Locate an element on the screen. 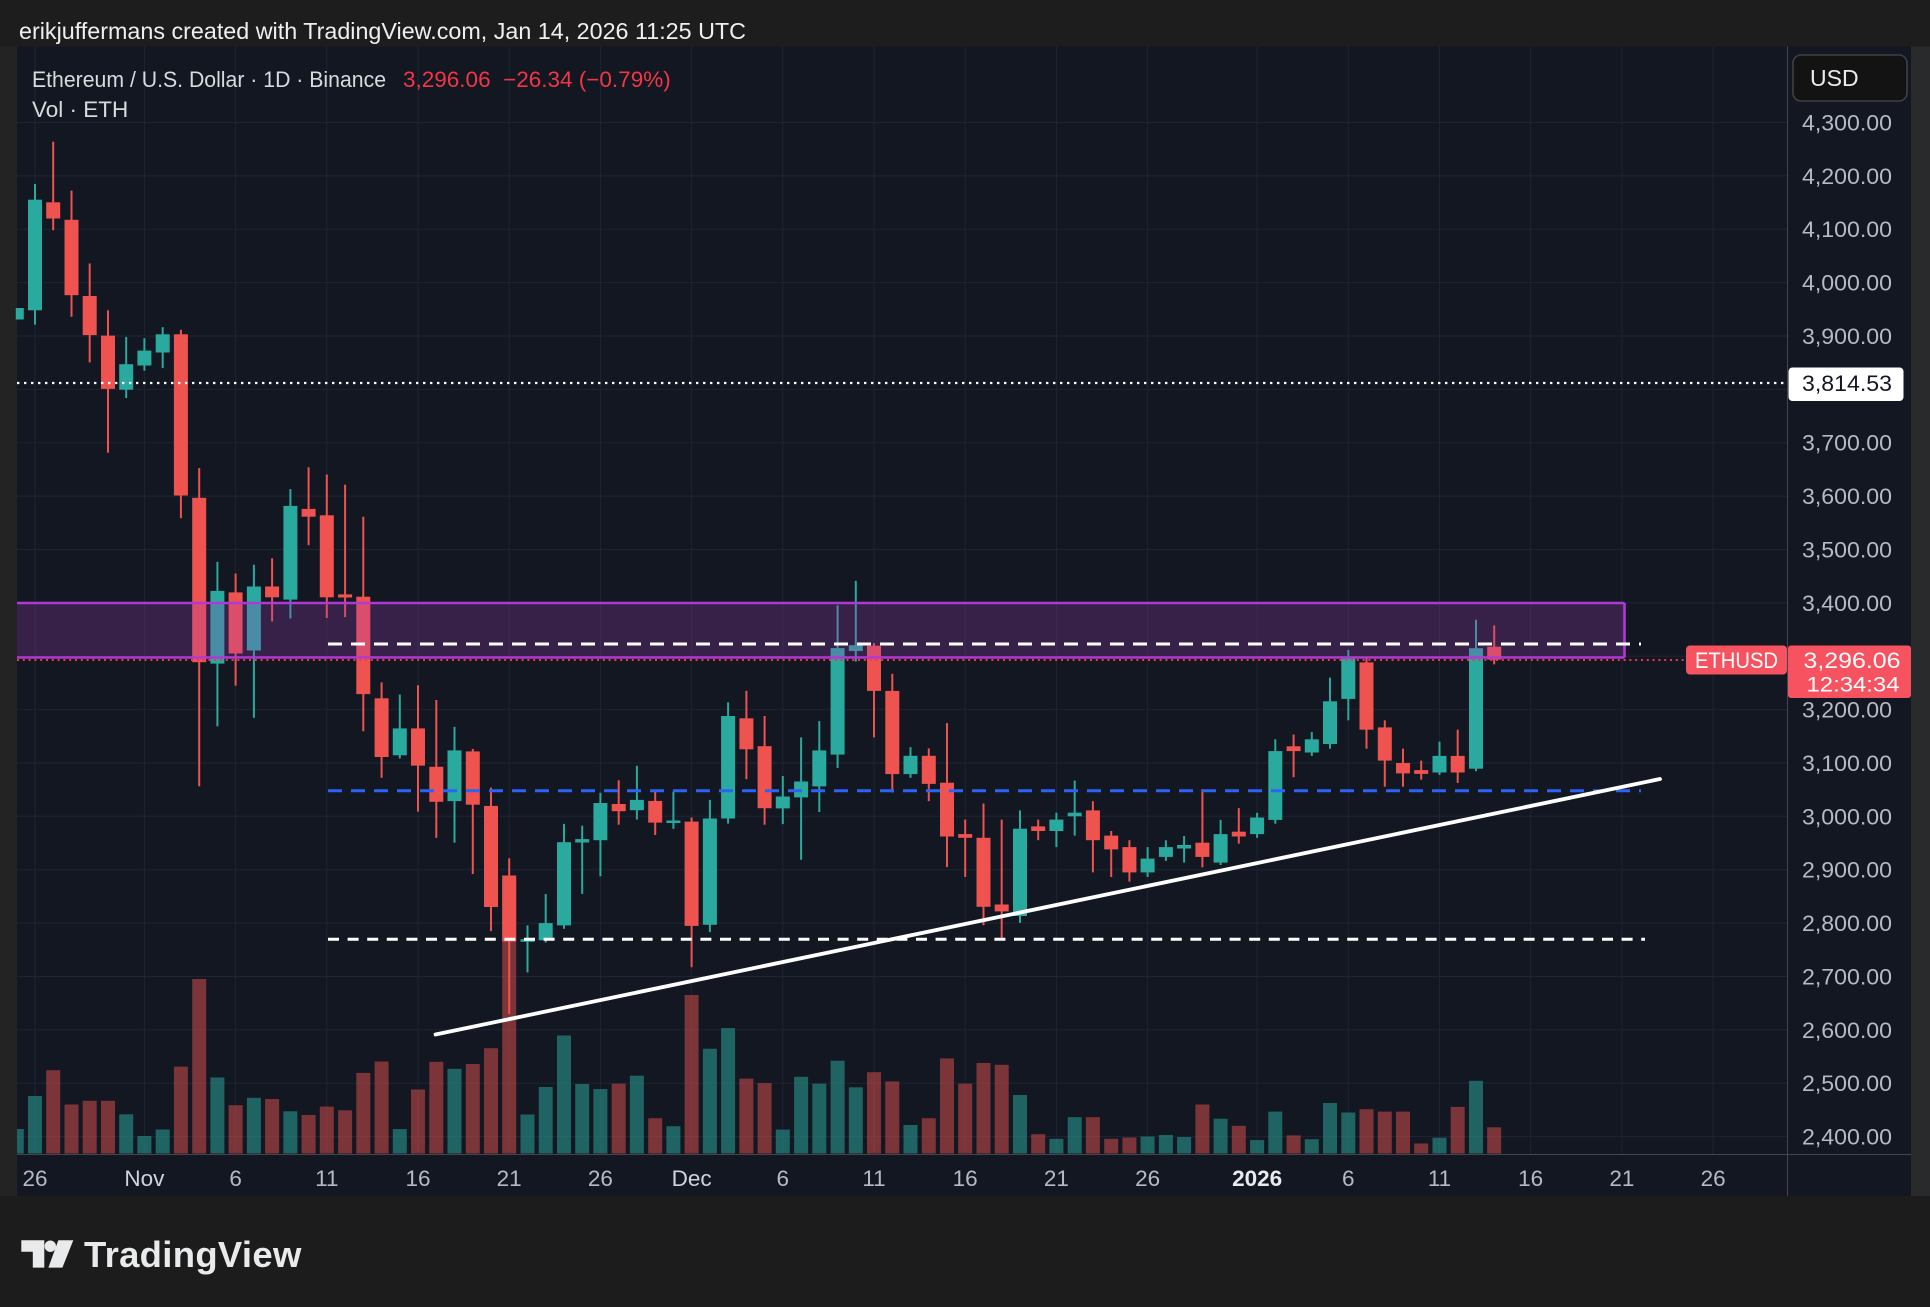  svg-text: 2,400.00 is located at coordinates (1847, 1137).